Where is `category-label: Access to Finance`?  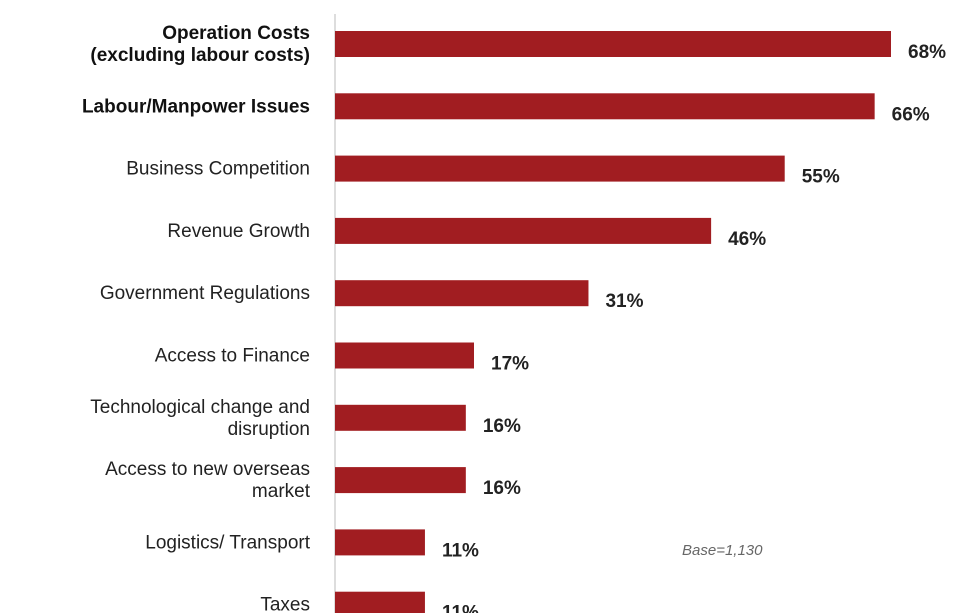
category-label: Access to Finance is located at coordinates (232, 356).